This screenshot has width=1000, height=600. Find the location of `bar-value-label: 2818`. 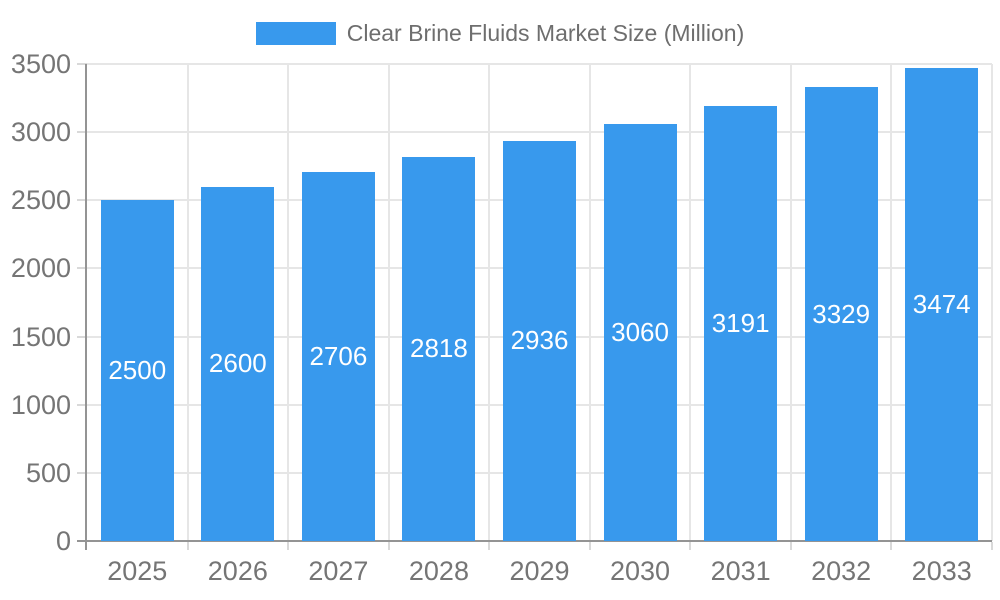

bar-value-label: 2818 is located at coordinates (439, 348).